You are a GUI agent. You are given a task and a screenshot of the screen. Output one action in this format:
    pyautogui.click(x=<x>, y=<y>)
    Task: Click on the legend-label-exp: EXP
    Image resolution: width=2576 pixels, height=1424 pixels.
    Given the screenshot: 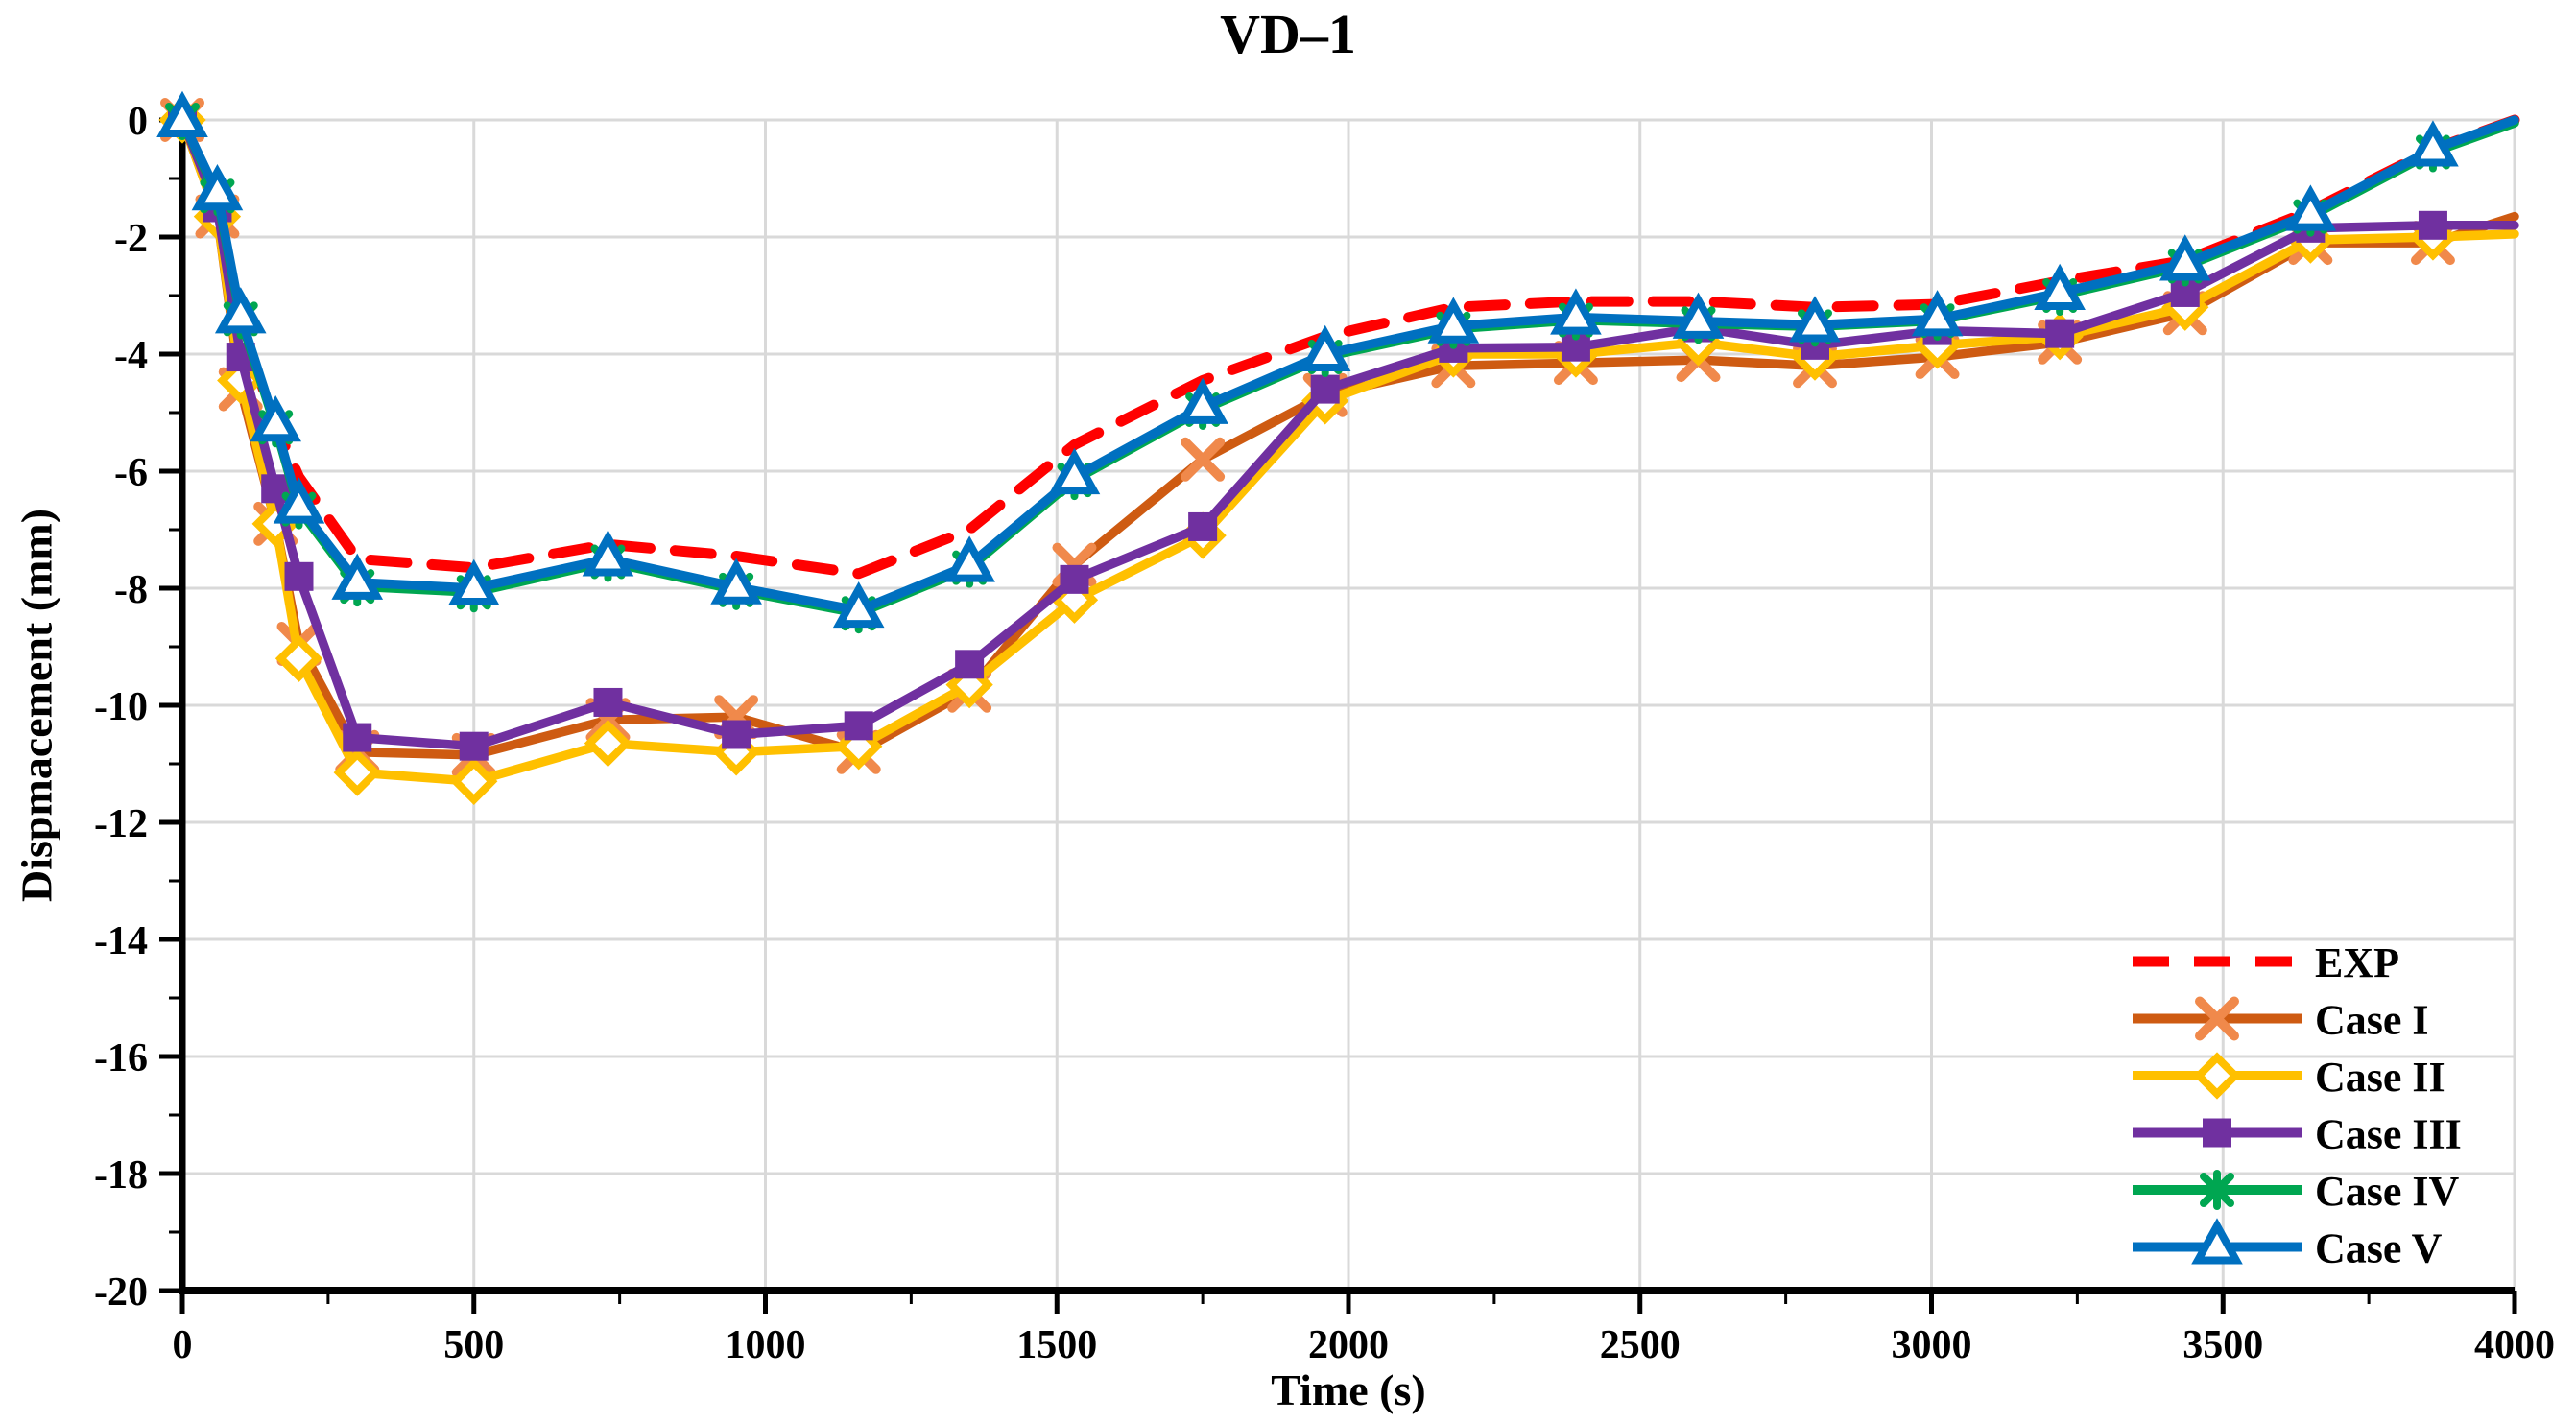 What is the action you would take?
    pyautogui.click(x=2357, y=962)
    